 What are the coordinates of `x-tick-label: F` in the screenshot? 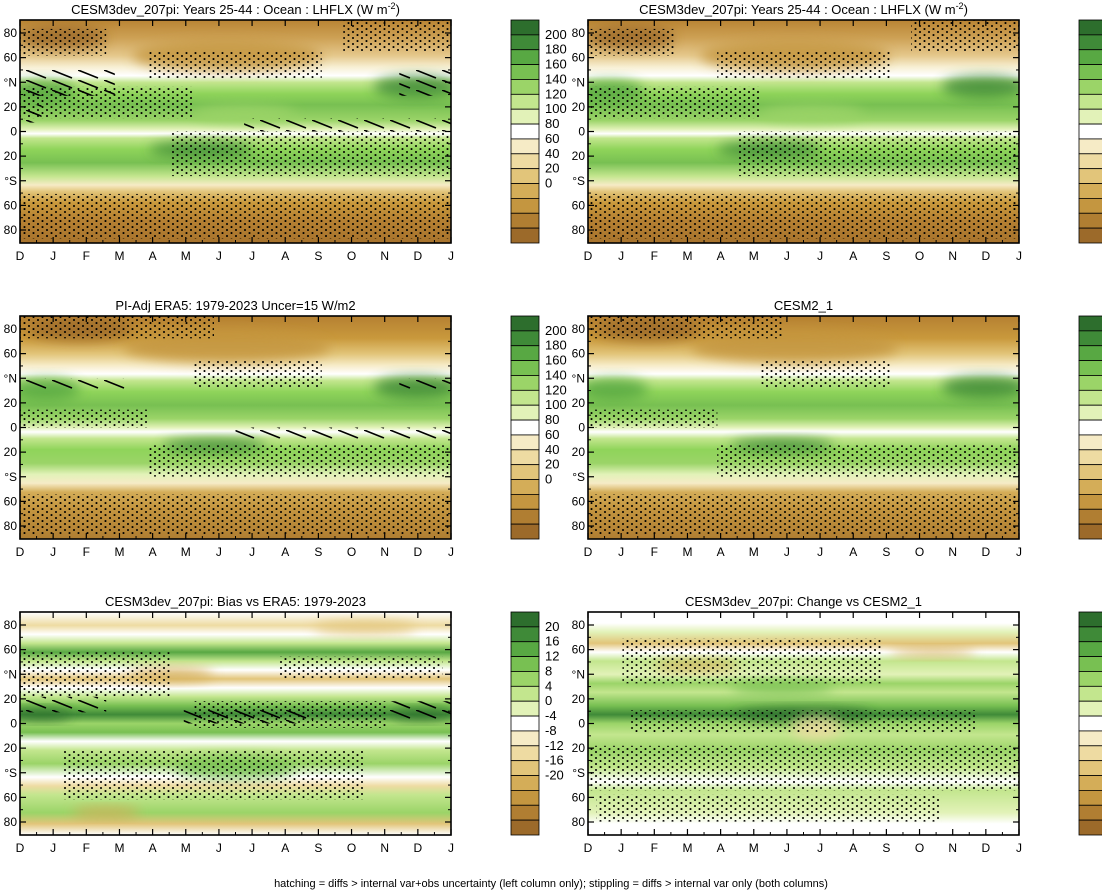 It's located at (86, 552).